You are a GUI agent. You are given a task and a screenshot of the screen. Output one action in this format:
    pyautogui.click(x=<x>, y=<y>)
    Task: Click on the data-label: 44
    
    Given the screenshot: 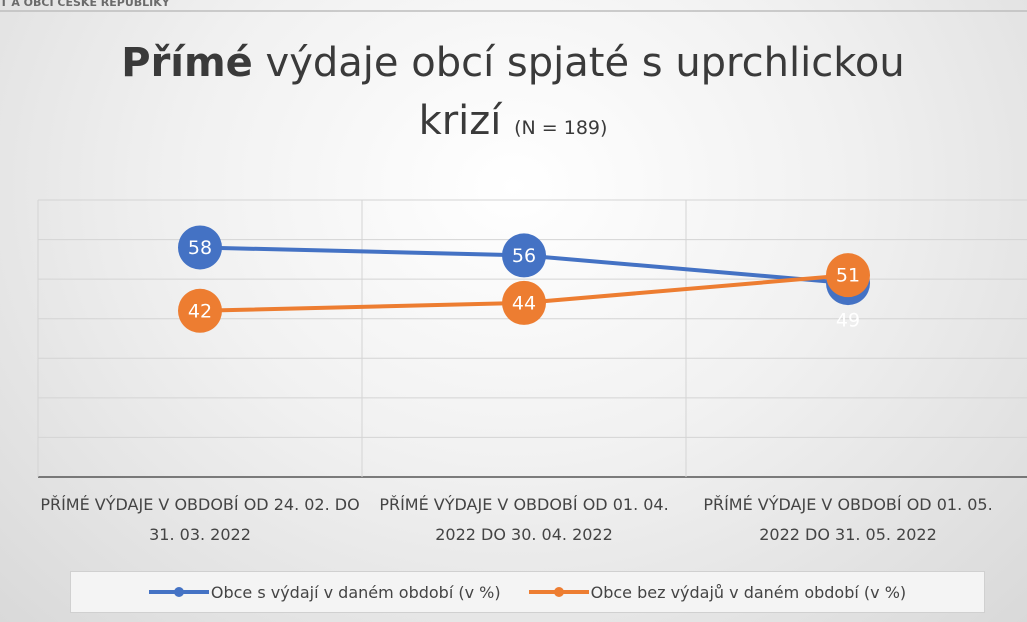 What is the action you would take?
    pyautogui.click(x=524, y=303)
    